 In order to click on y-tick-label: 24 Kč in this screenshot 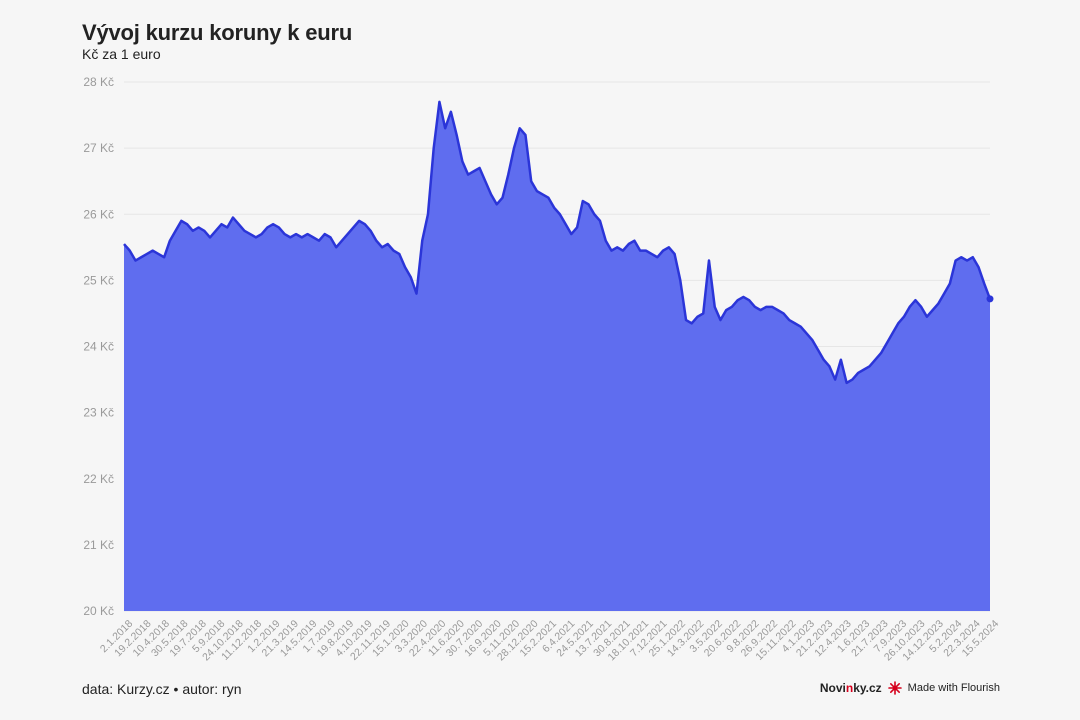, I will do `click(98, 347)`.